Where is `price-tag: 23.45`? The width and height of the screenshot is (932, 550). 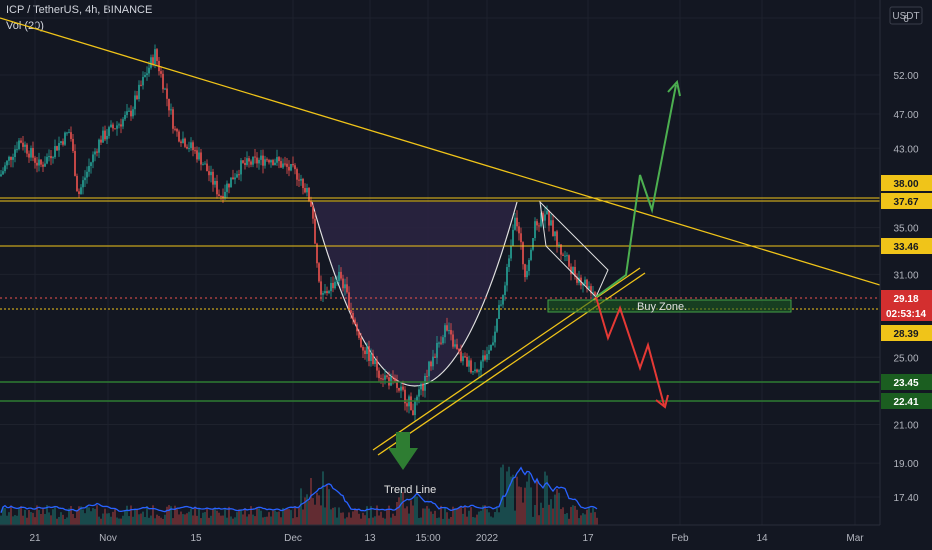 price-tag: 23.45 is located at coordinates (906, 382).